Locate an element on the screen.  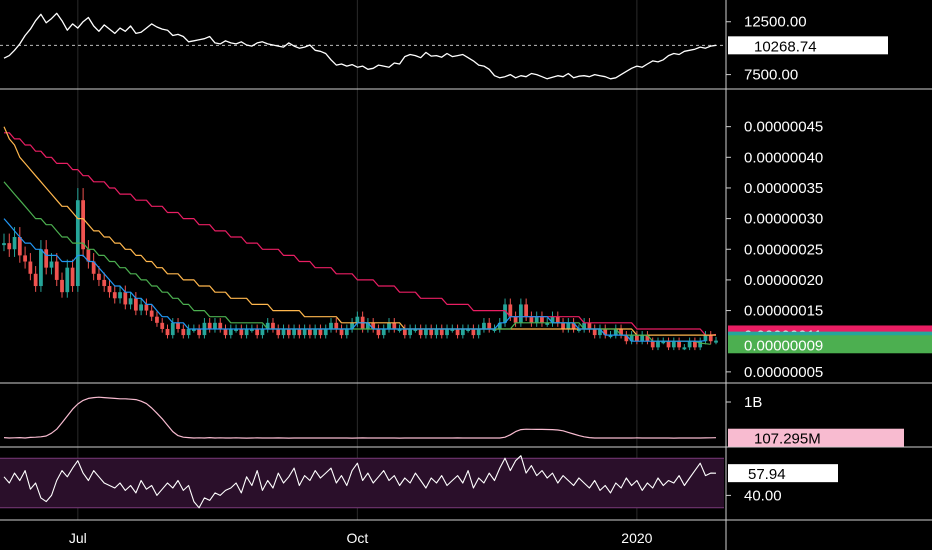
axis-tick-label: 0.00000045 is located at coordinates (783, 127).